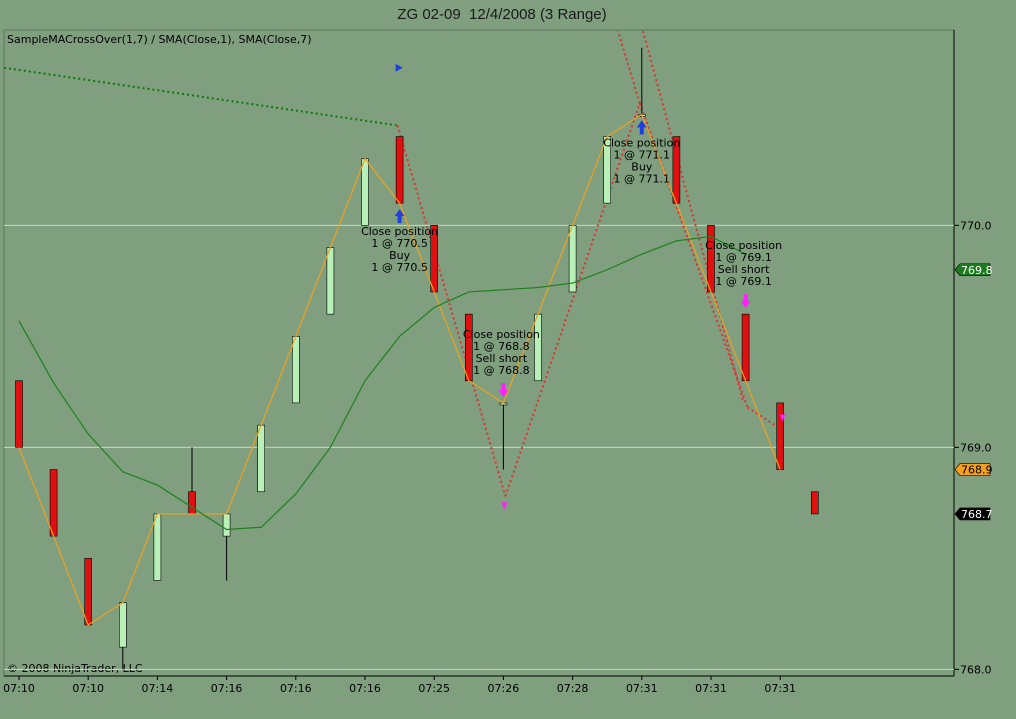 This screenshot has height=719, width=1016. I want to click on x-tick-label: 07:25, so click(434, 688).